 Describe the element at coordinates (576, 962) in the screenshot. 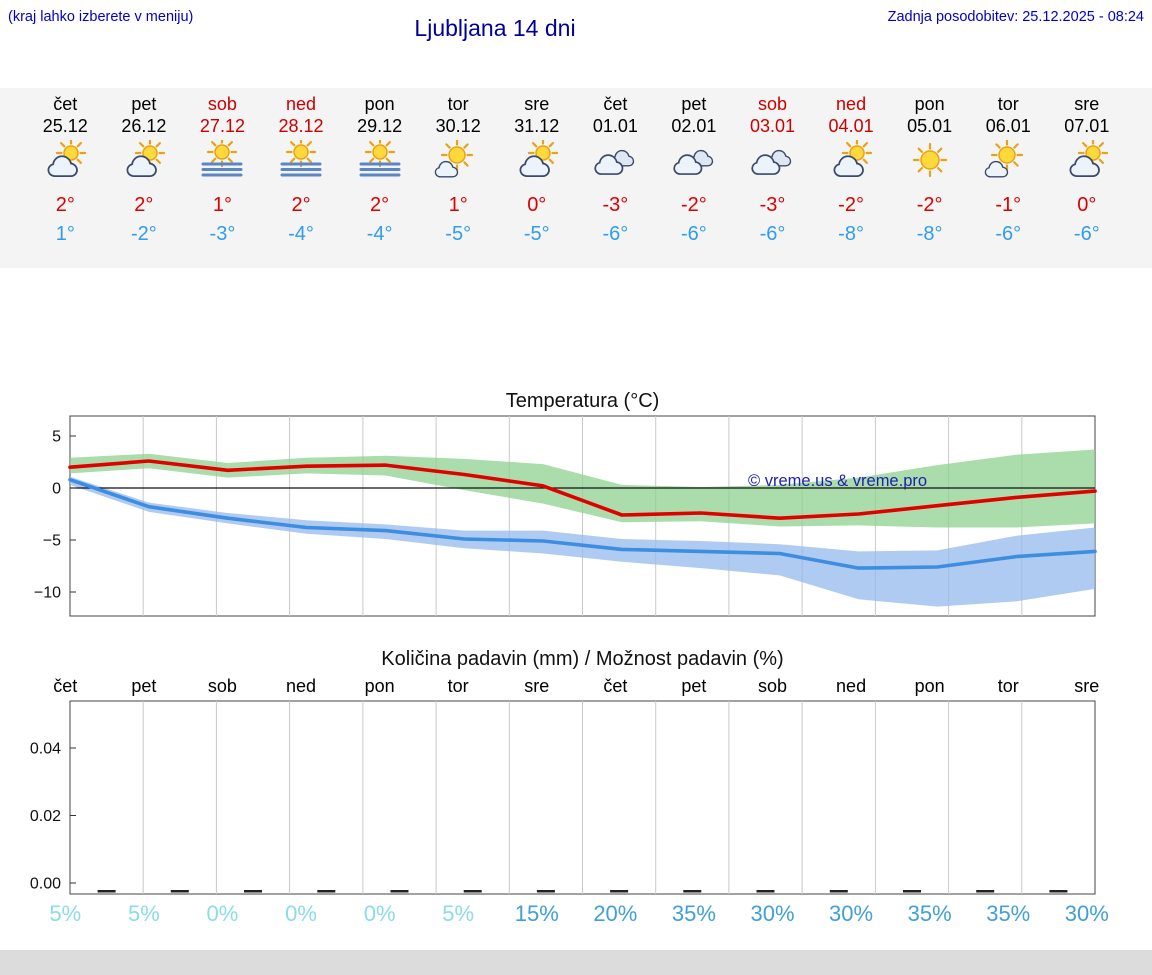

I see `bottom-bar` at that location.